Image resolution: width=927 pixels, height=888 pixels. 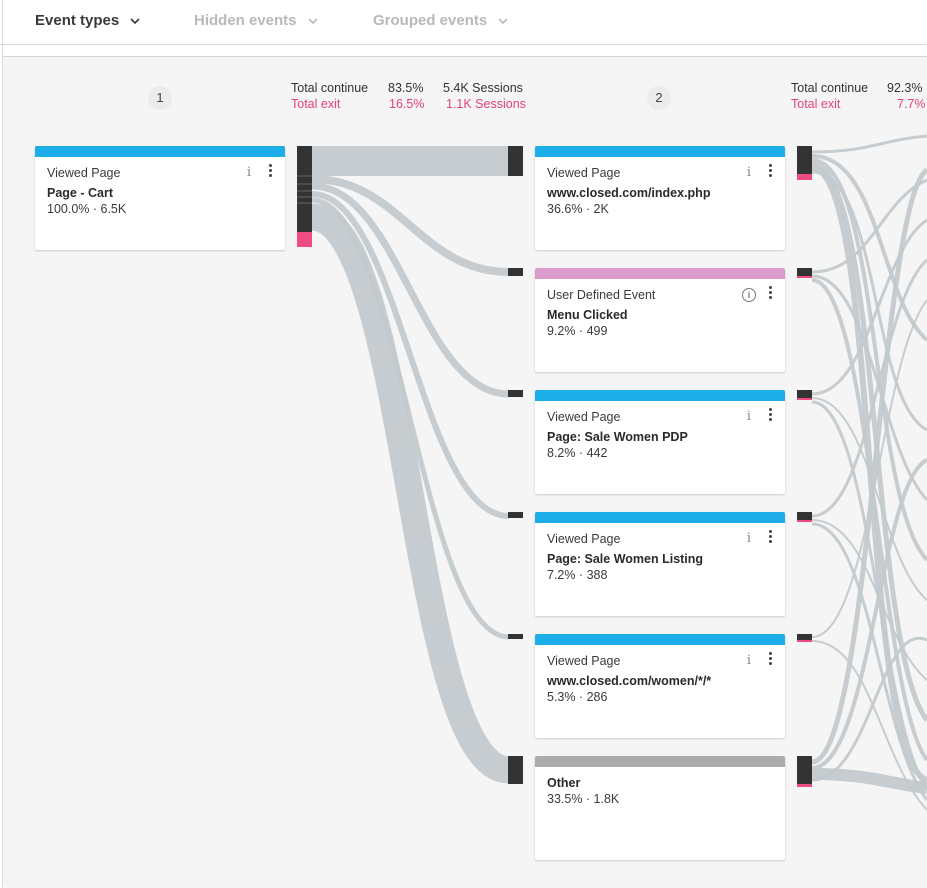 I want to click on step-1-total-continue-sessions: 5.4K Sessions, so click(x=483, y=88).